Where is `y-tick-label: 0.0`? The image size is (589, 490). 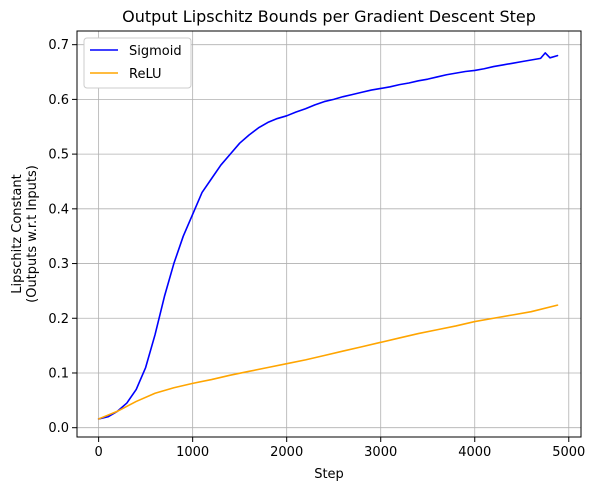
y-tick-label: 0.0 is located at coordinates (58, 428).